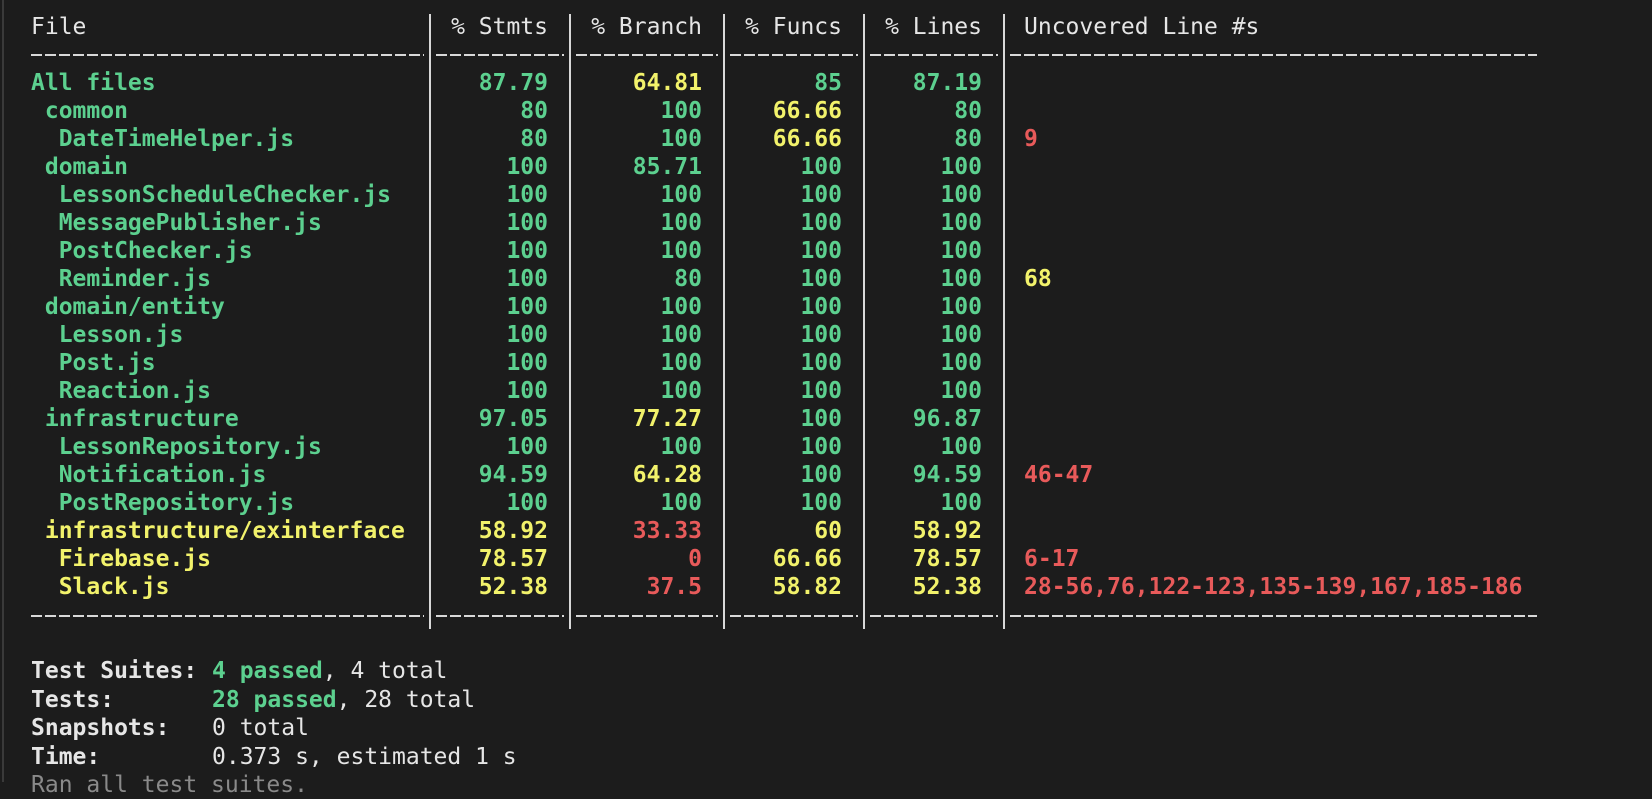 The image size is (1652, 799). What do you see at coordinates (1142, 27) in the screenshot?
I see `header-cell: Uncovered Line #s` at bounding box center [1142, 27].